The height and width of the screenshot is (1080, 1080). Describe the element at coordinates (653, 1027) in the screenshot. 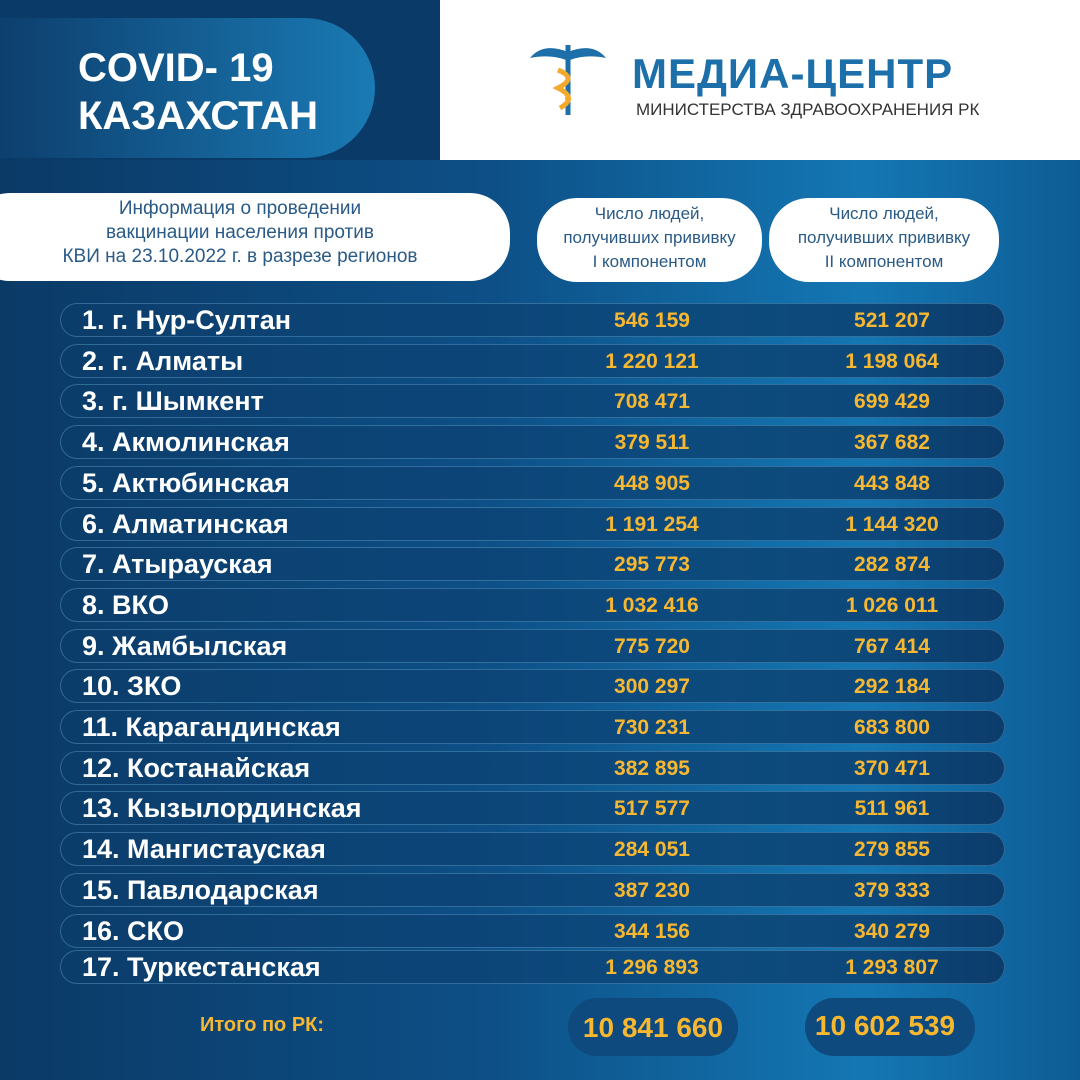

I see `total-value: 10 841 660` at that location.